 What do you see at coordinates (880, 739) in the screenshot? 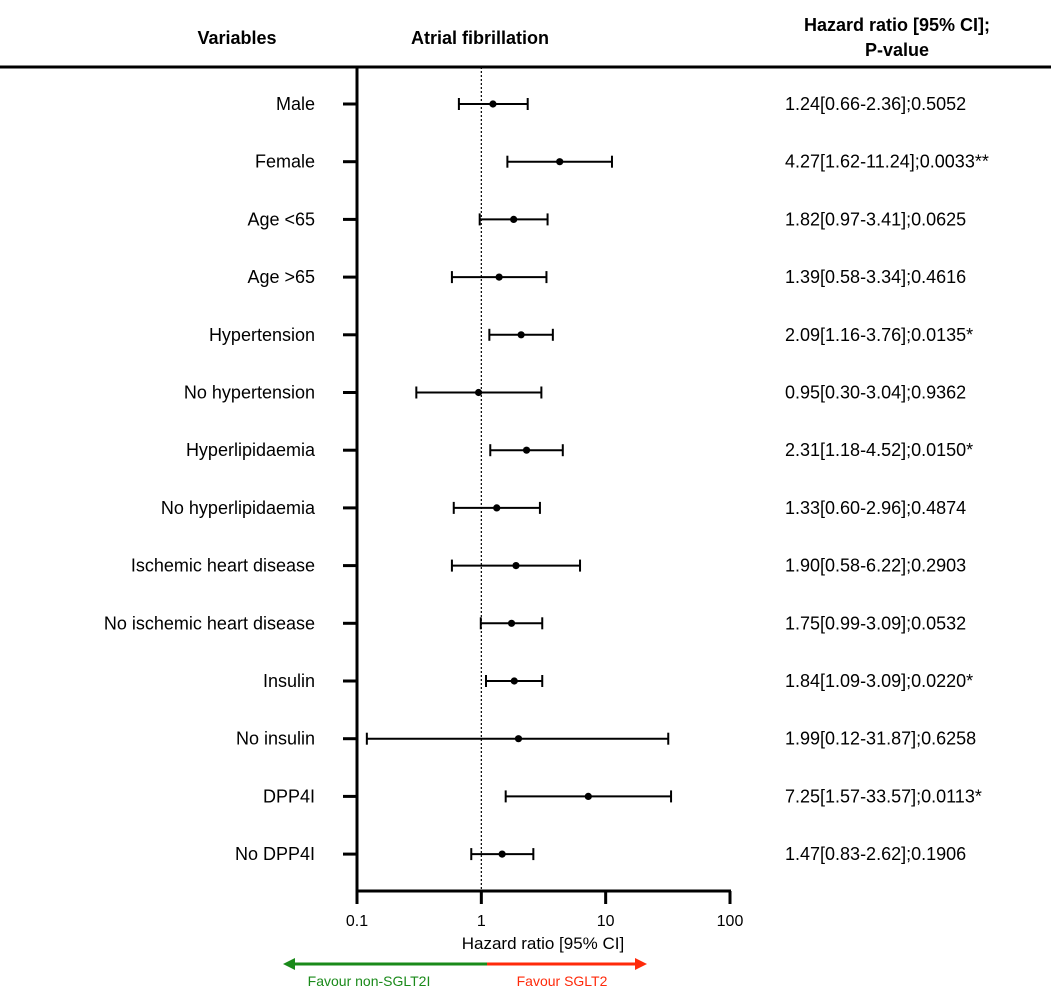
I see `row-hr-text: 1.99[0.12-31.87];0.6258` at bounding box center [880, 739].